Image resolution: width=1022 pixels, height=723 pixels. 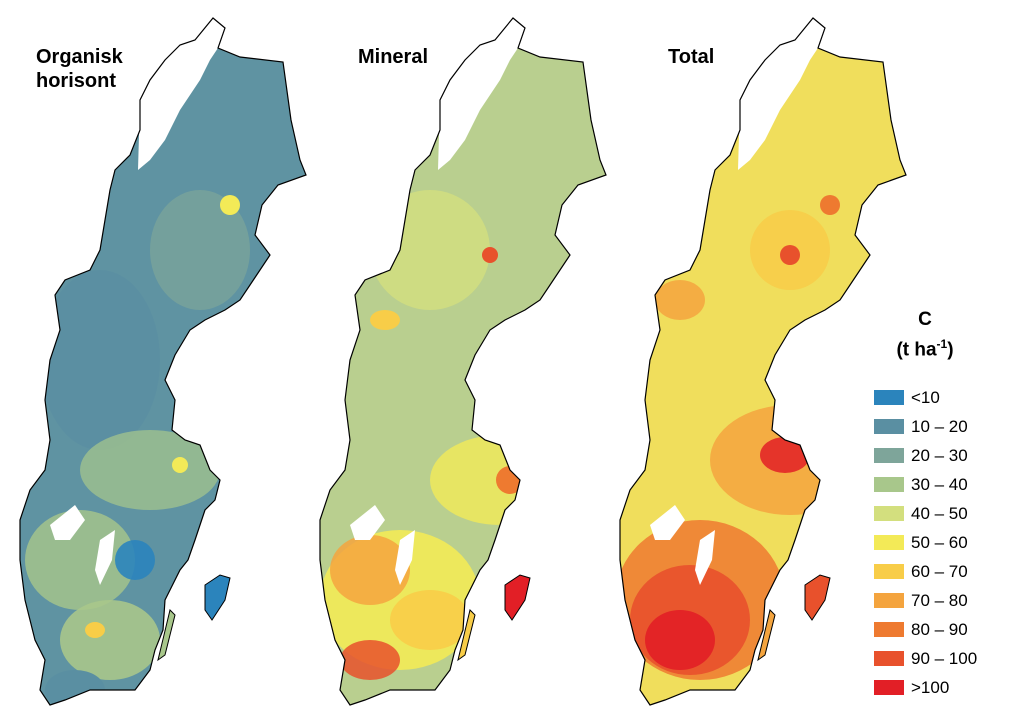 What do you see at coordinates (79, 69) in the screenshot?
I see `panel-title-organic: Organisk horisont` at bounding box center [79, 69].